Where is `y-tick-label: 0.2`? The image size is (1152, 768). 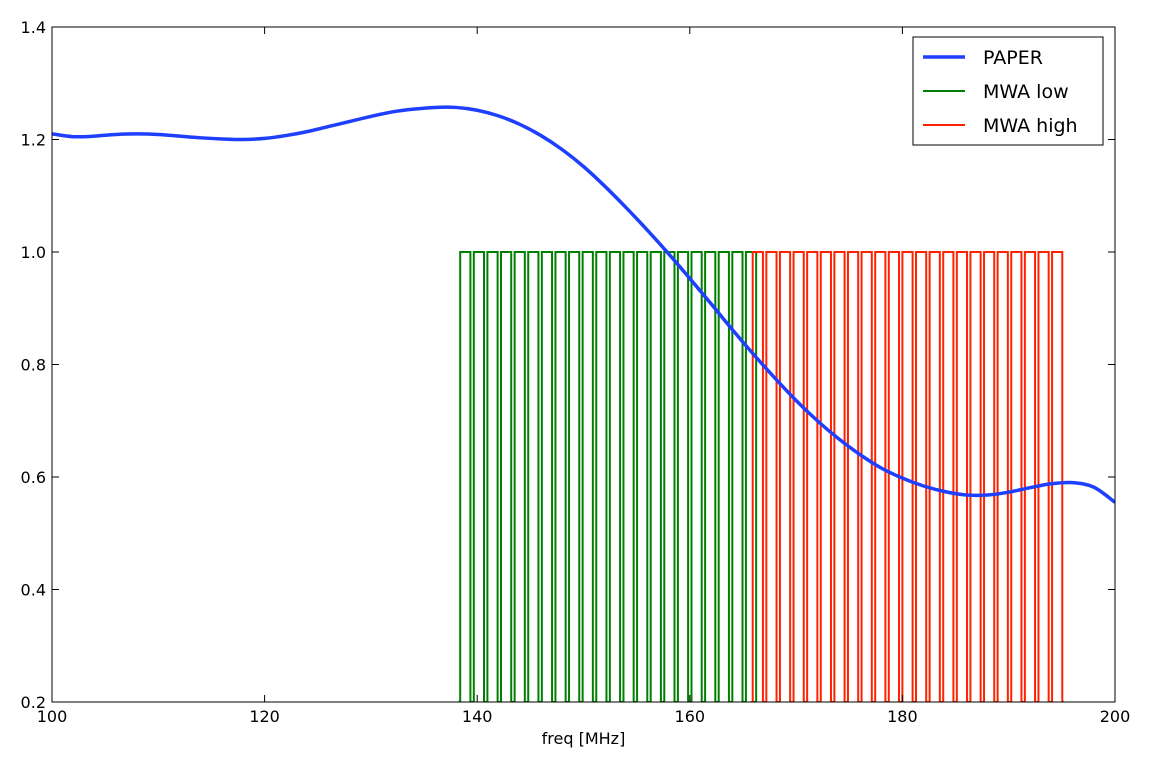 y-tick-label: 0.2 is located at coordinates (33, 702).